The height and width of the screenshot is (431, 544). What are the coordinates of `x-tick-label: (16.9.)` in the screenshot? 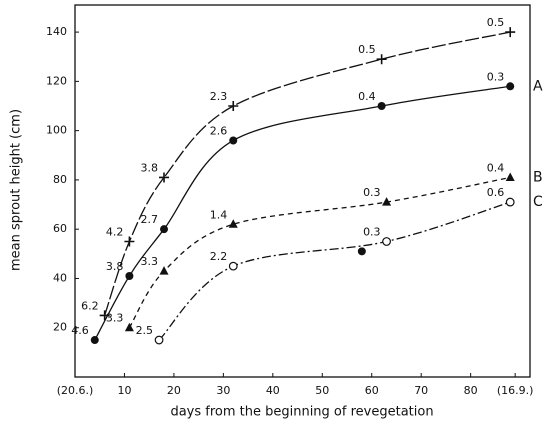 It's located at (515, 390).